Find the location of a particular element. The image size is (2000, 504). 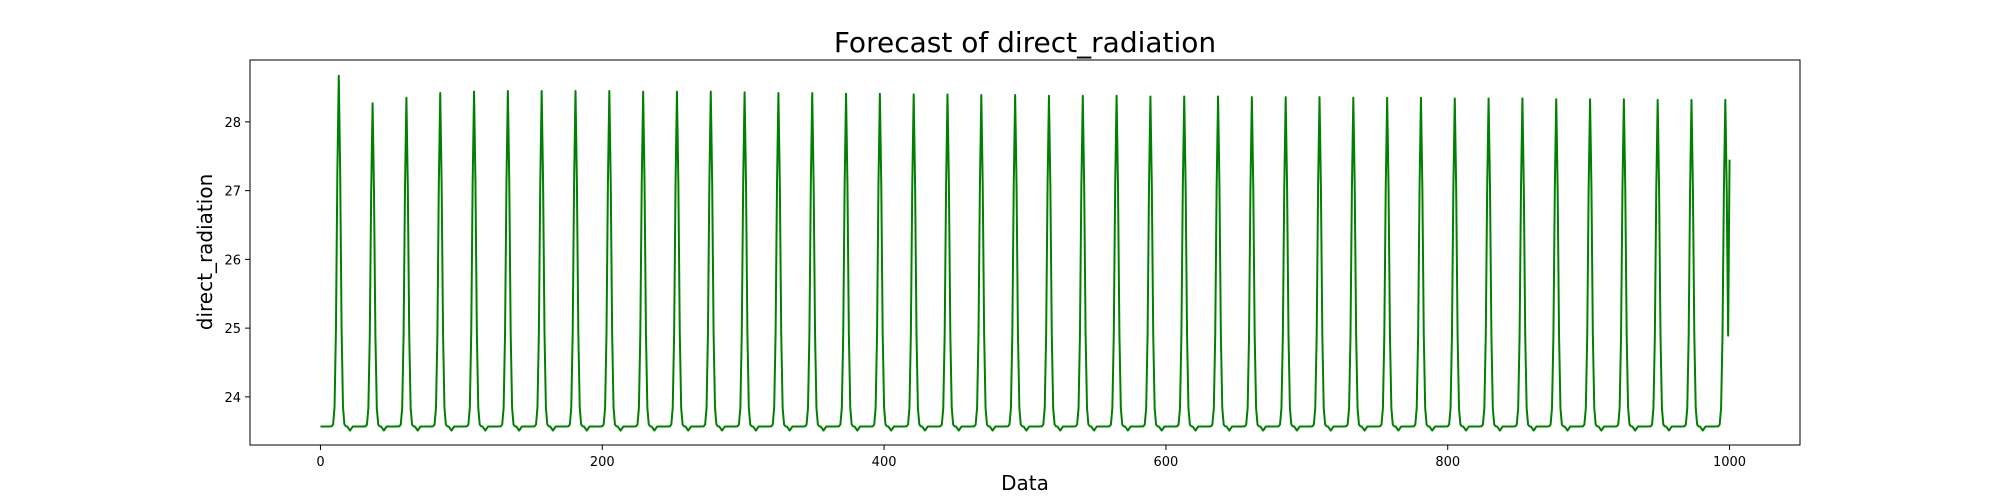

y-axis: 24 25 26 27 28 is located at coordinates (237, 261).